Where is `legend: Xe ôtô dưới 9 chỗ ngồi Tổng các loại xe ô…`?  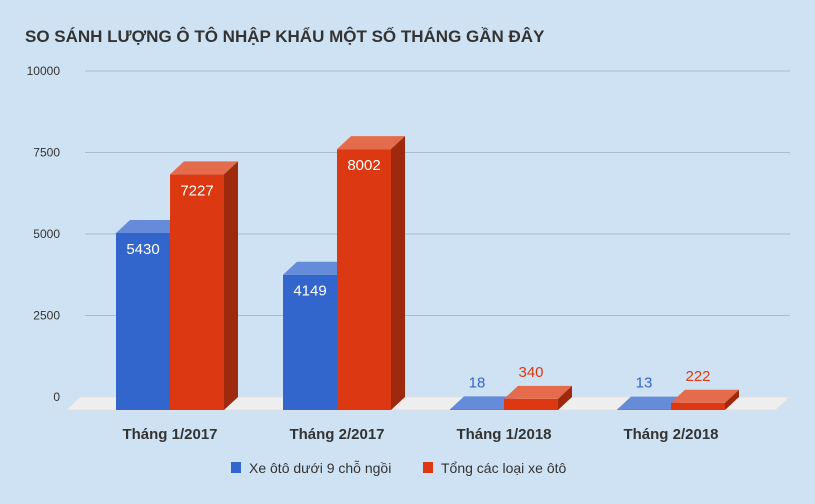 legend: Xe ôtô dưới 9 chỗ ngồi Tổng các loại xe ô… is located at coordinates (399, 468).